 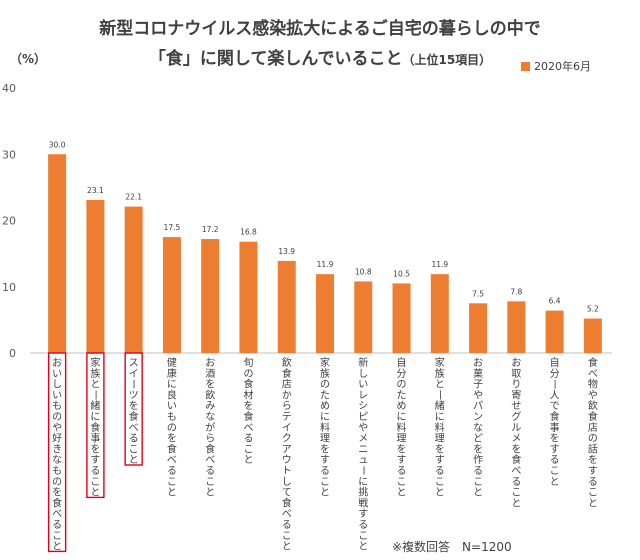 What do you see at coordinates (593, 384) in the screenshot?
I see `x-tick-char: 物` at bounding box center [593, 384].